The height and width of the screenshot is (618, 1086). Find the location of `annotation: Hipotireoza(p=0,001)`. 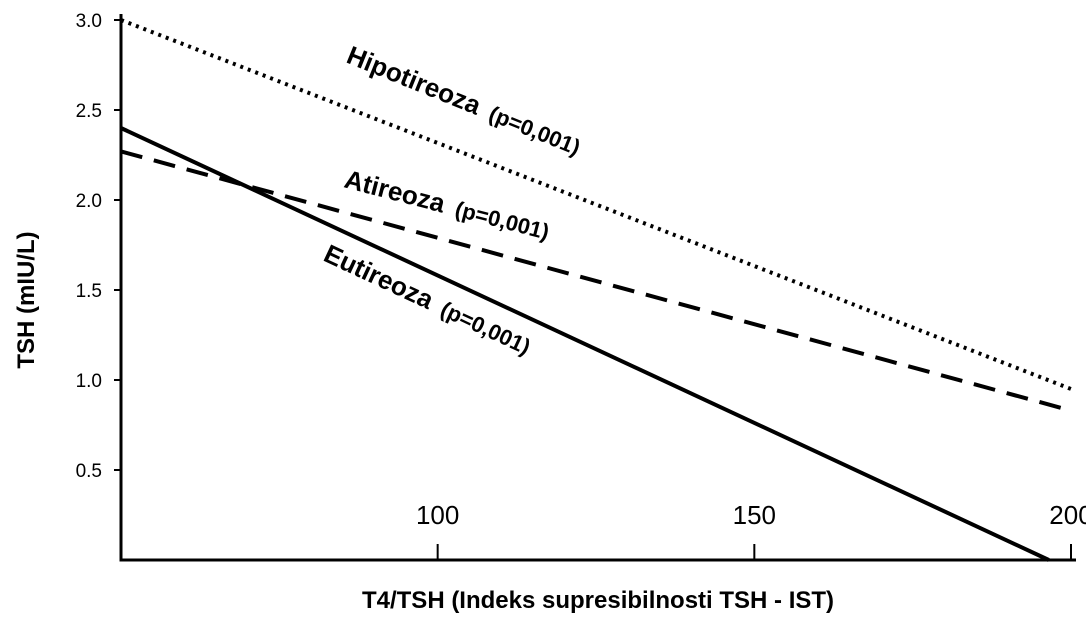

annotation: Hipotireoza(p=0,001) is located at coordinates (464, 100).